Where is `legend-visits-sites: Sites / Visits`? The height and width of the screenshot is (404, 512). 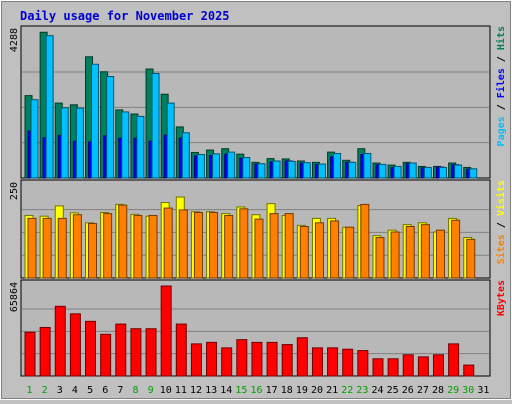
legend-visits-sites: Sites / Visits is located at coordinates (501, 222).